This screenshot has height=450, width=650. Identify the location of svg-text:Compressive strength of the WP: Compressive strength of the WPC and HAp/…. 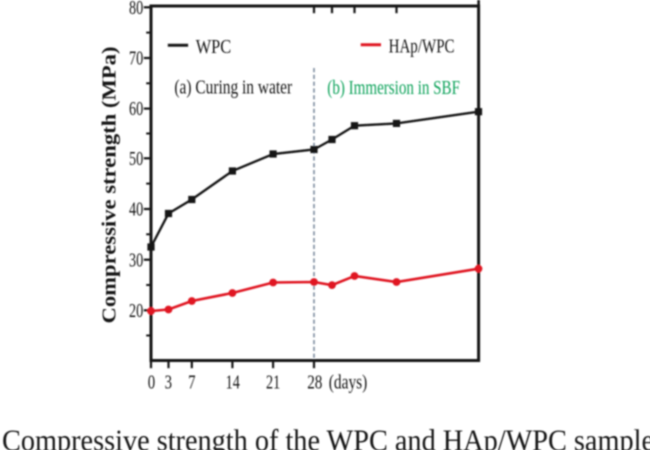
(326, 436).